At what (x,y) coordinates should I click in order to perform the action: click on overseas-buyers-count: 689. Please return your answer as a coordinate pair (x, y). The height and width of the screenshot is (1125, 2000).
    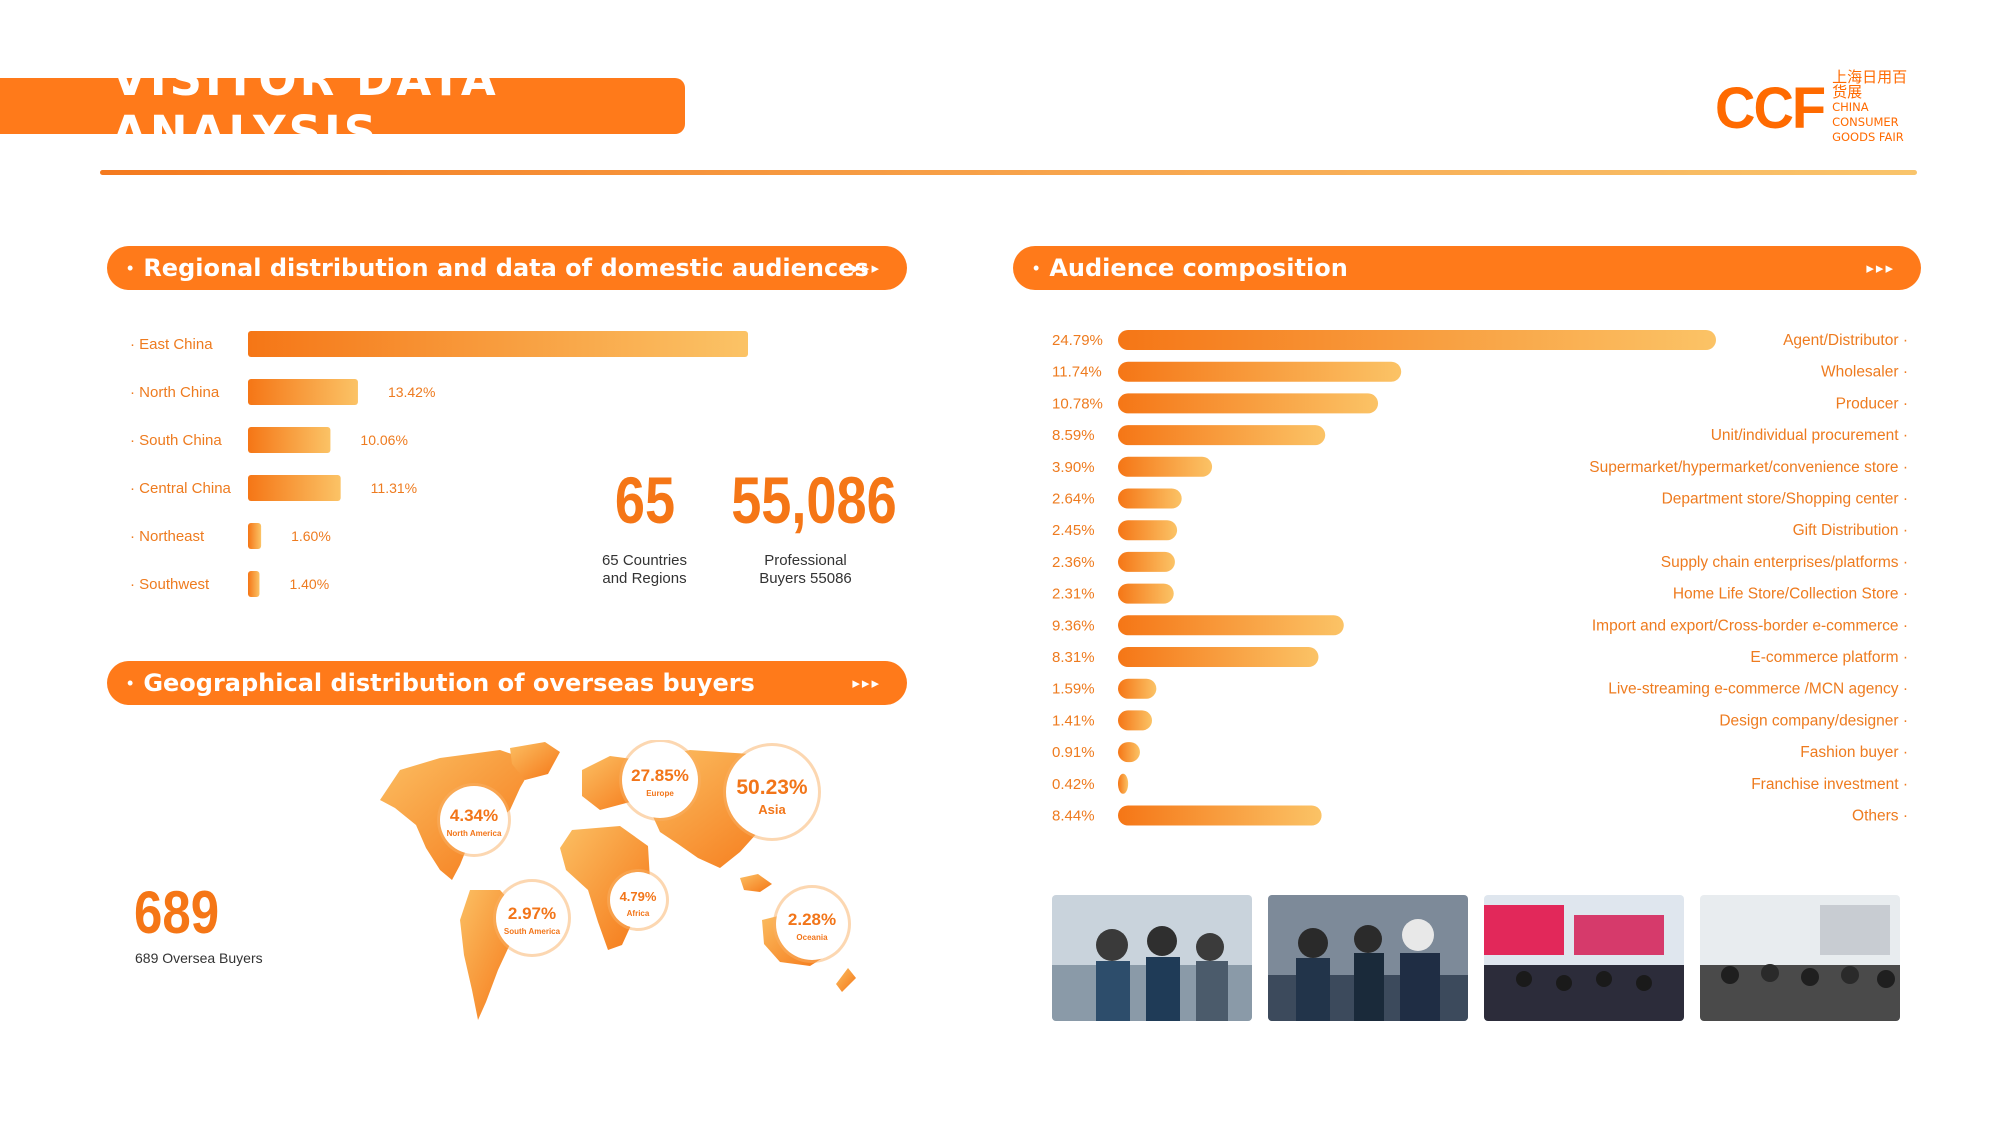
    Looking at the image, I should click on (177, 912).